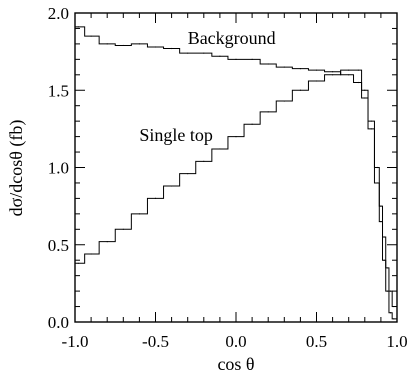  I want to click on annotation-layer: Background Single top, so click(207, 86).